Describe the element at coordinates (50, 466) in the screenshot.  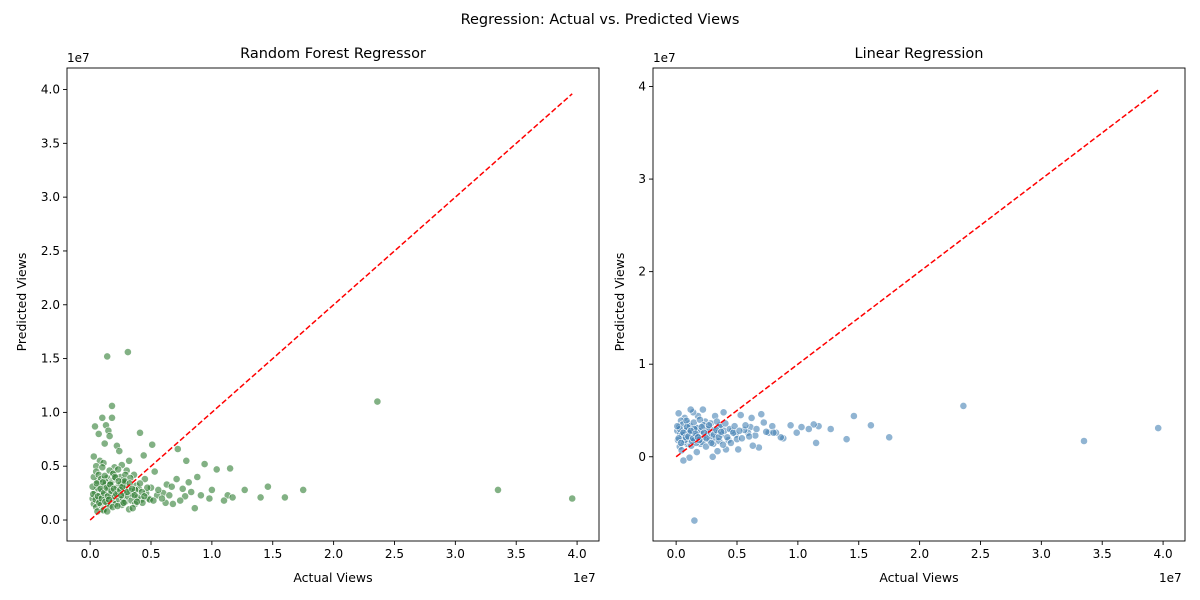
I see `y-tick-label: 0.5` at that location.